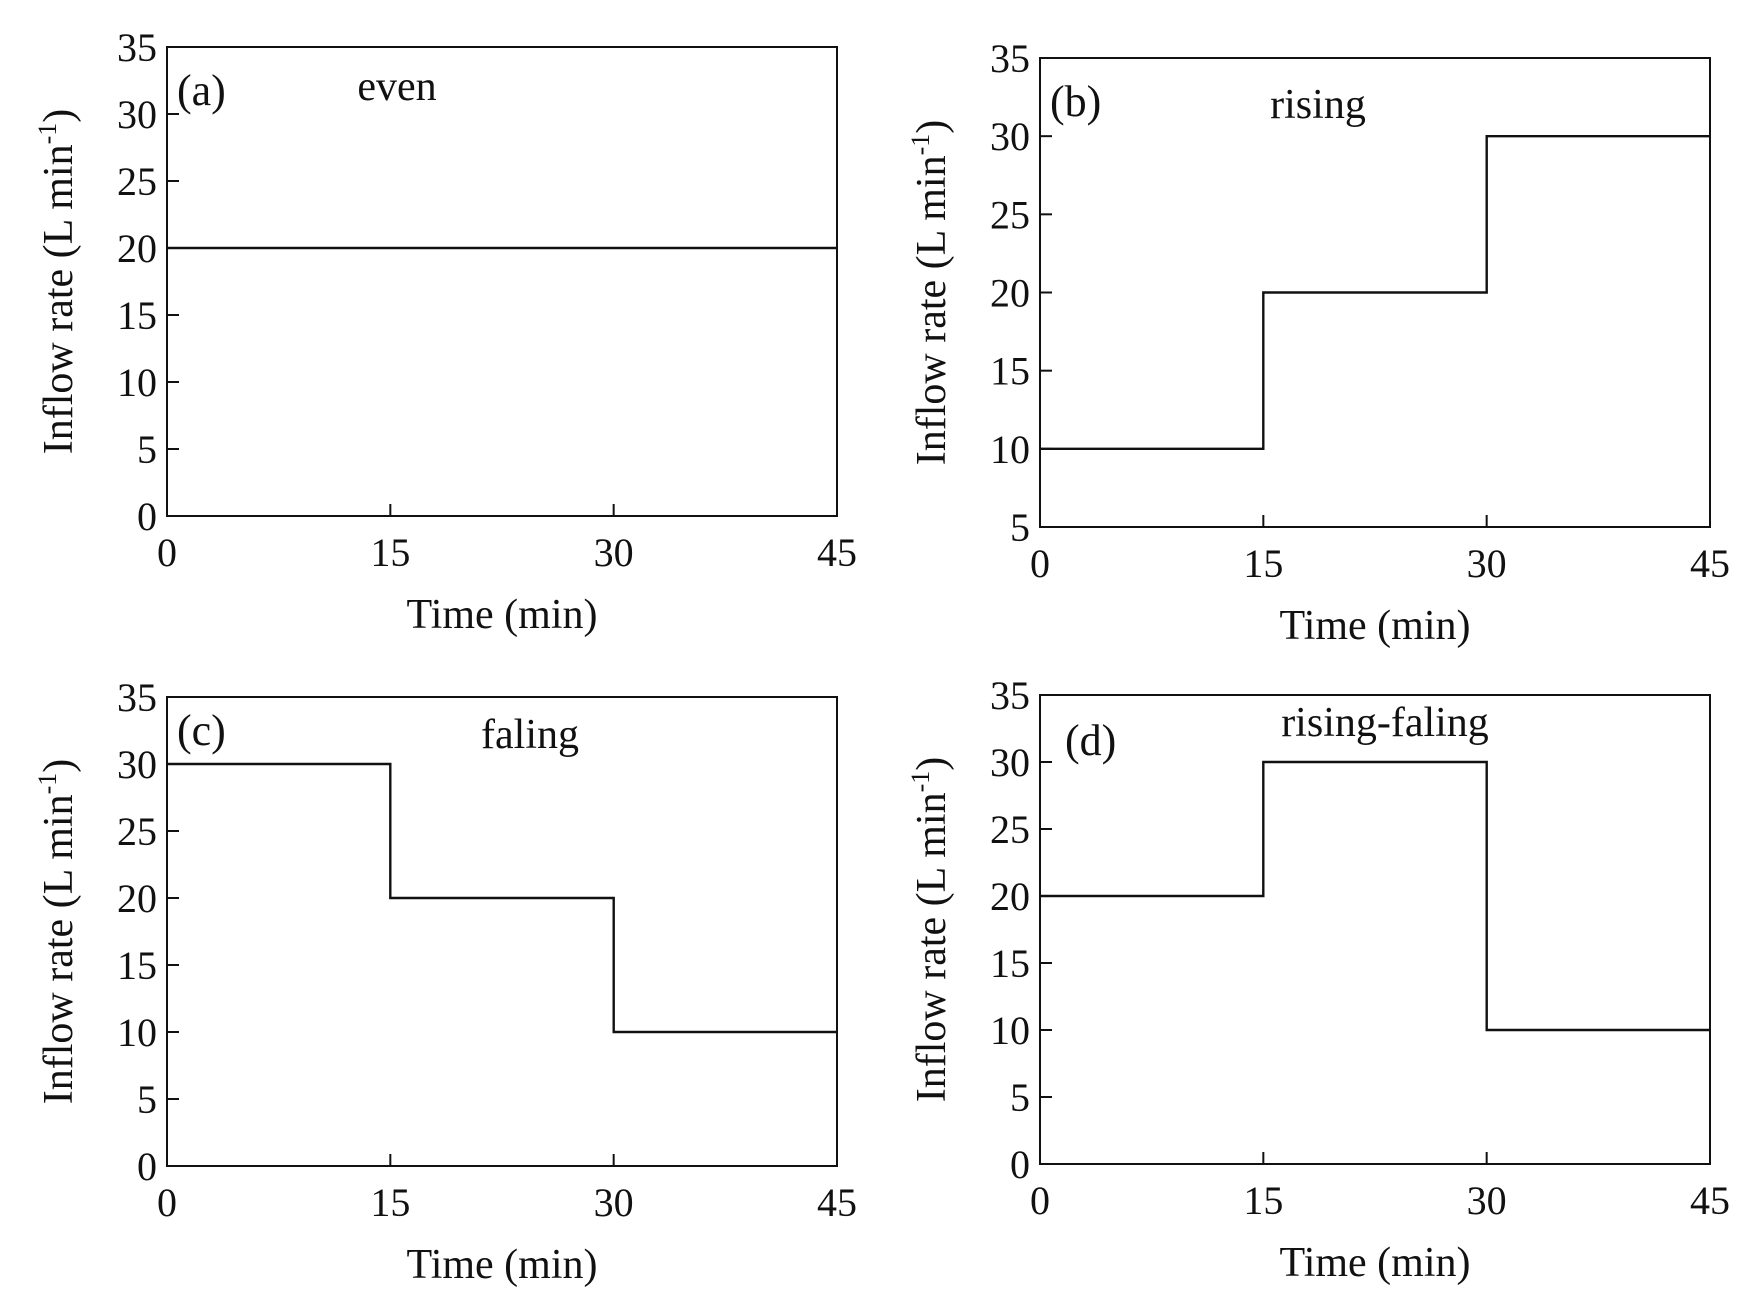 The image size is (1742, 1296). I want to click on panel-label: (a), so click(201, 90).